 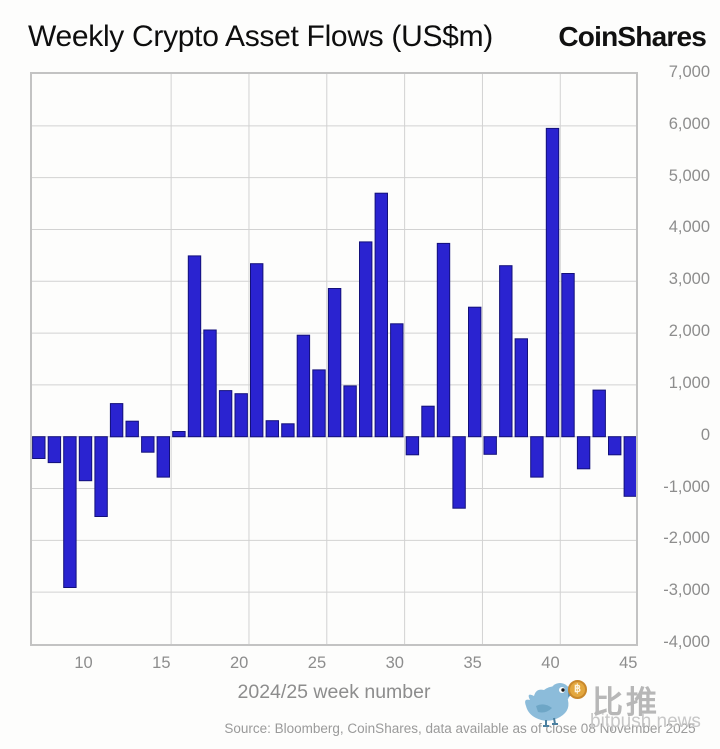 I want to click on y-tick-label-3000: 3,000, so click(x=689, y=279).